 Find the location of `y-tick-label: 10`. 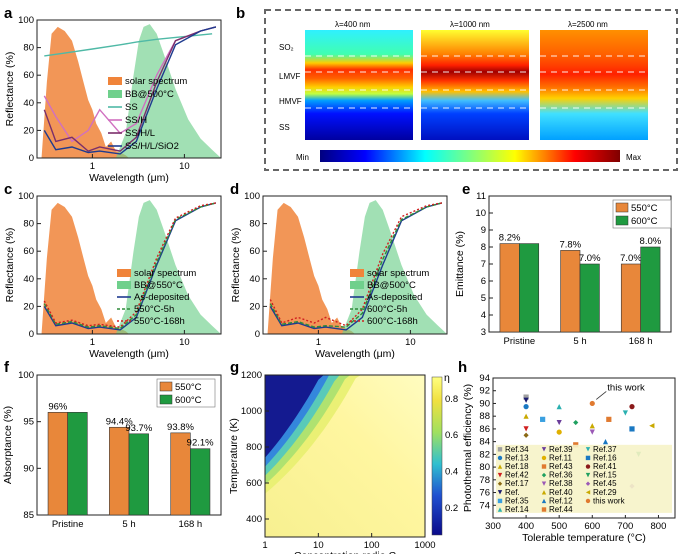

y-tick-label: 10 is located at coordinates (480, 213).